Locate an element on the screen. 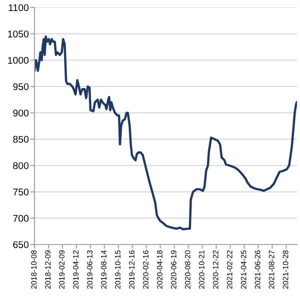 This screenshot has width=300, height=300. y-tick-label: 950 is located at coordinates (21, 86).